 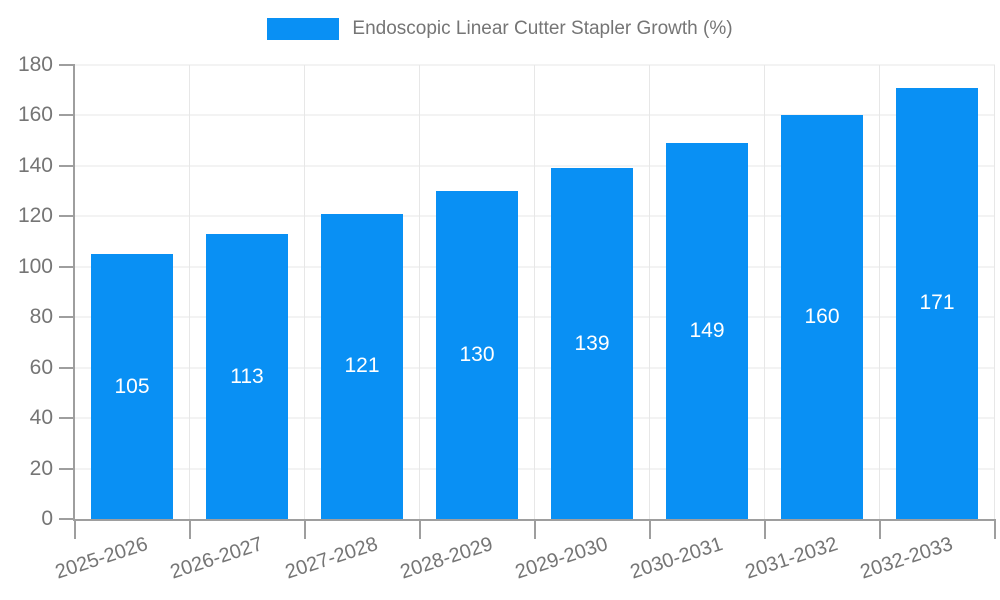 I want to click on bar-2025-2026: 105, so click(x=132, y=386).